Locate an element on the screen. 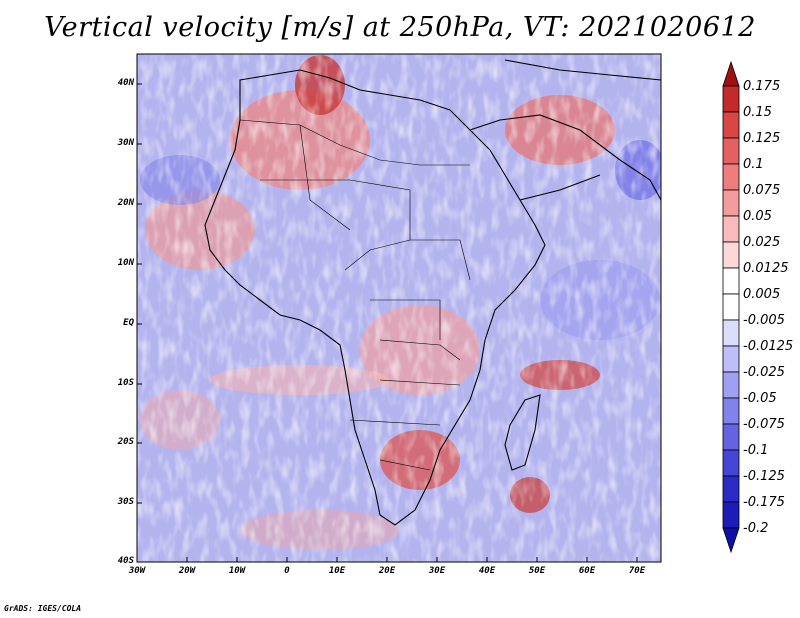 Image resolution: width=800 pixels, height=618 pixels. colorbar-label: 0.075 is located at coordinates (762, 190).